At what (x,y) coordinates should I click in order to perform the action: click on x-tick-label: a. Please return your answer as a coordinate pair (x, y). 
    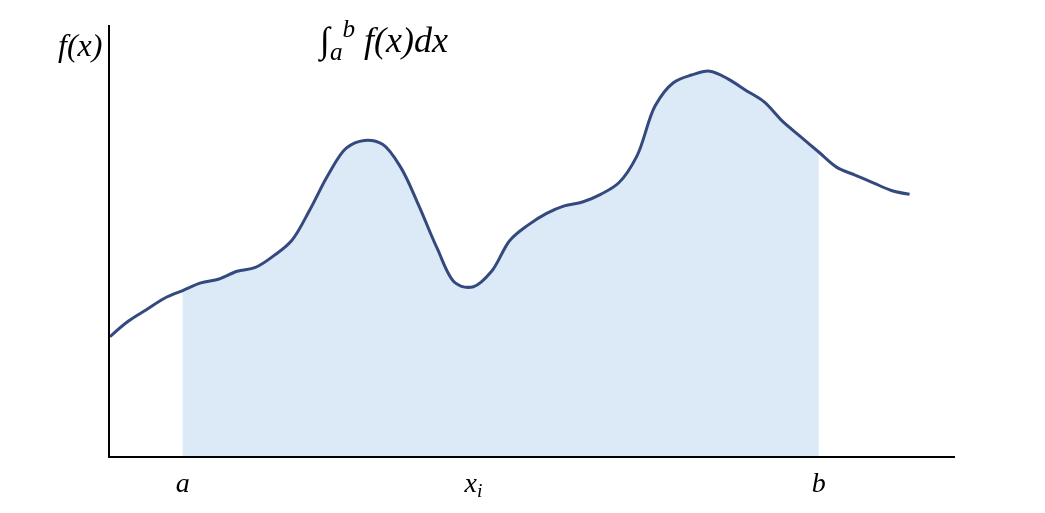
    Looking at the image, I should click on (182, 482).